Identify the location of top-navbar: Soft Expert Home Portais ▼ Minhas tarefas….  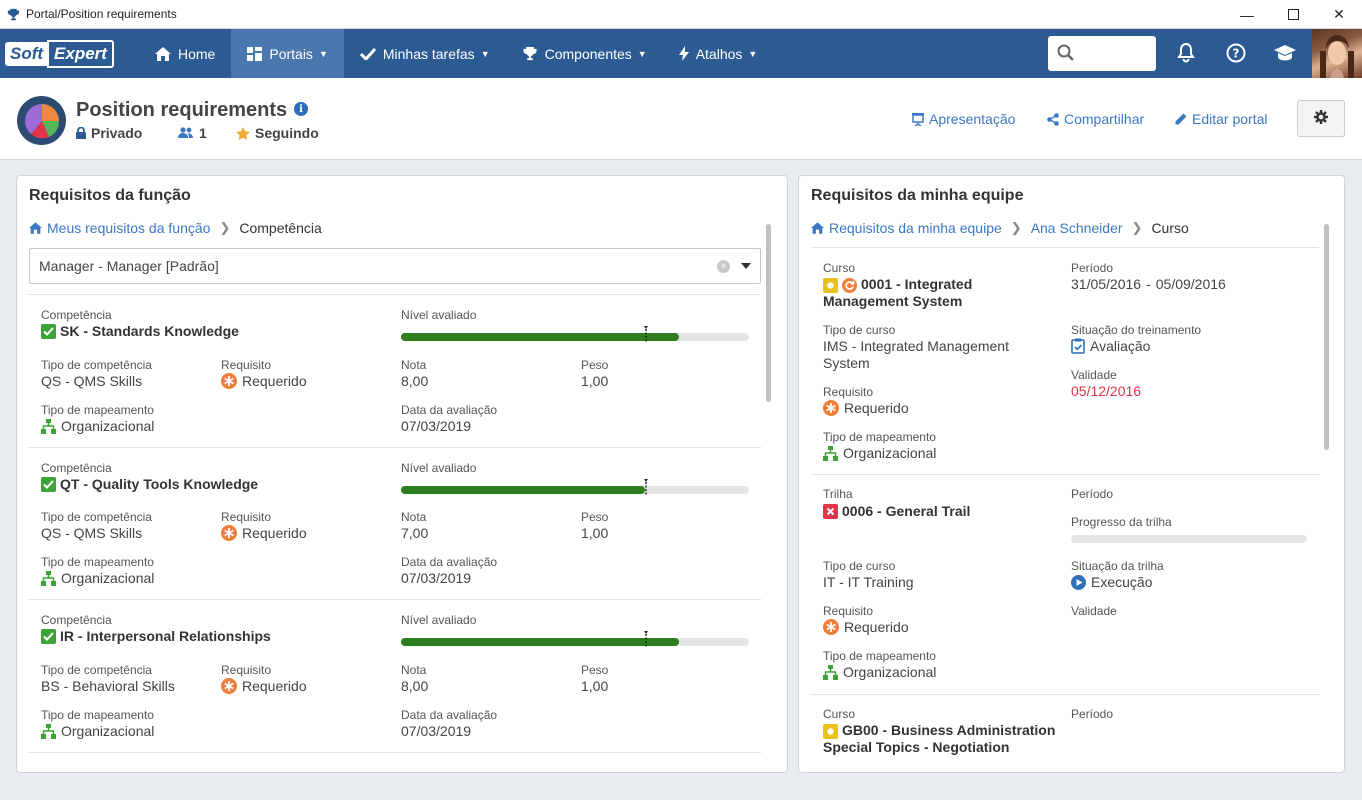
(681, 53).